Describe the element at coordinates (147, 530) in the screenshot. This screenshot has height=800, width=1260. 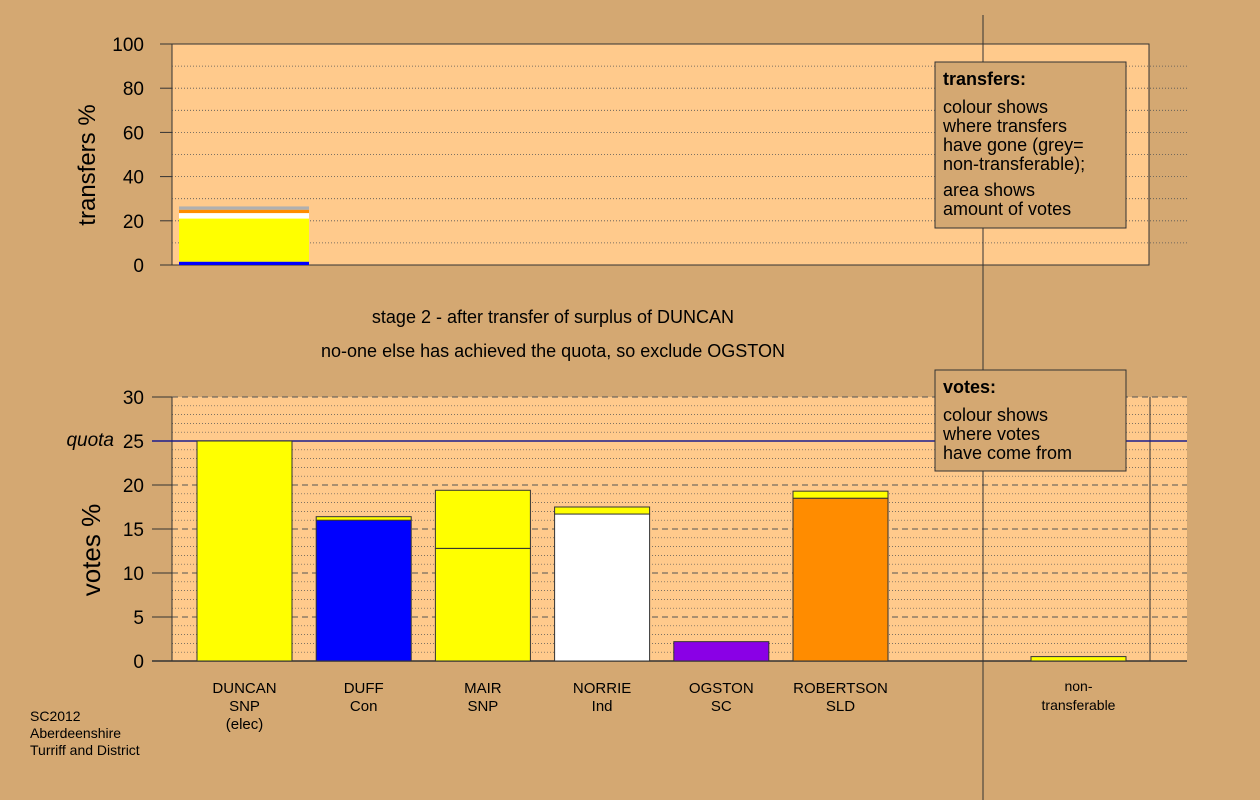
I see `votes-y-ticks: 0 5 10 15 20 25 30` at that location.